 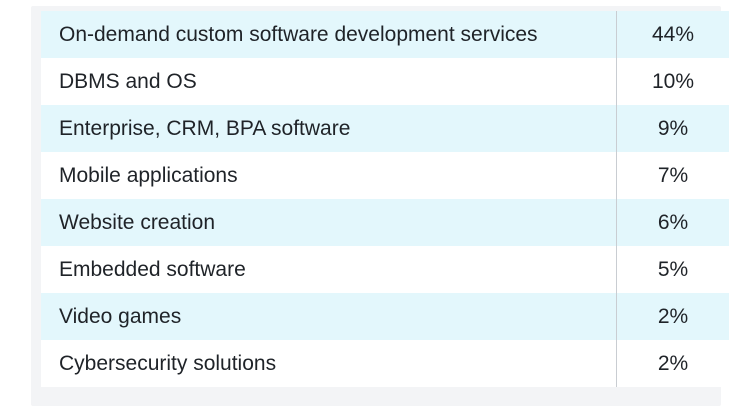 I want to click on table-row: Website creation 6%, so click(x=385, y=222).